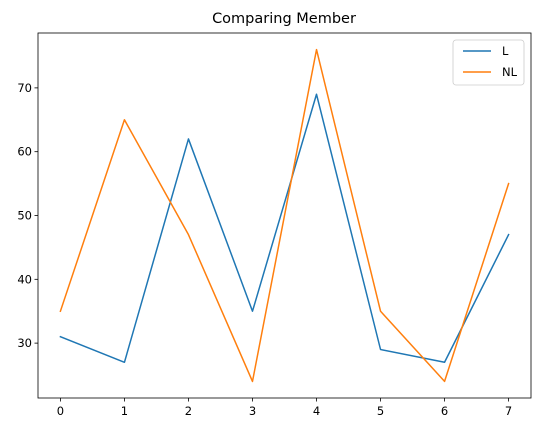 Image resolution: width=543 pixels, height=435 pixels. What do you see at coordinates (188, 411) in the screenshot?
I see `x-tick-label: 2` at bounding box center [188, 411].